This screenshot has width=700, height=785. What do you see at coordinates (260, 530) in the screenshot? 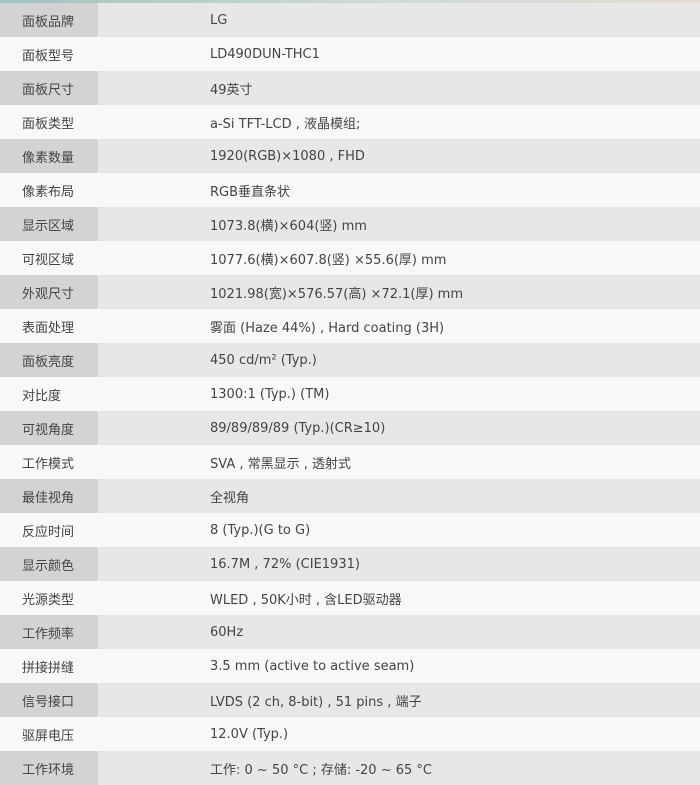
I see `spec-value: 8 (Typ.)(G to G)` at bounding box center [260, 530].